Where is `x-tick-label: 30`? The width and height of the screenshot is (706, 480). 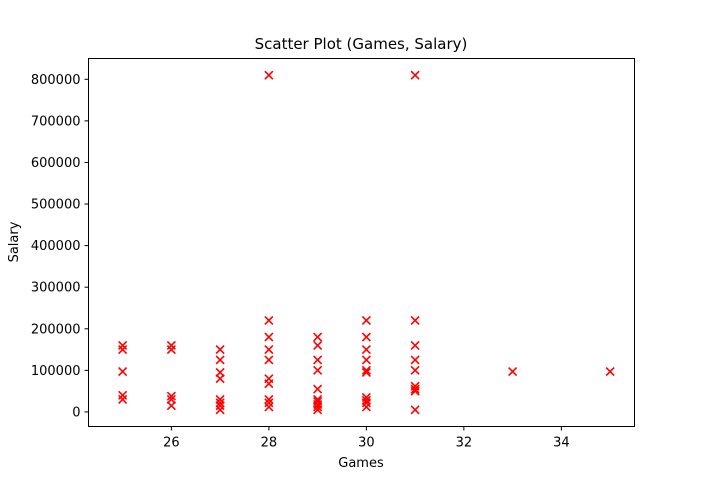
x-tick-label: 30 is located at coordinates (366, 443).